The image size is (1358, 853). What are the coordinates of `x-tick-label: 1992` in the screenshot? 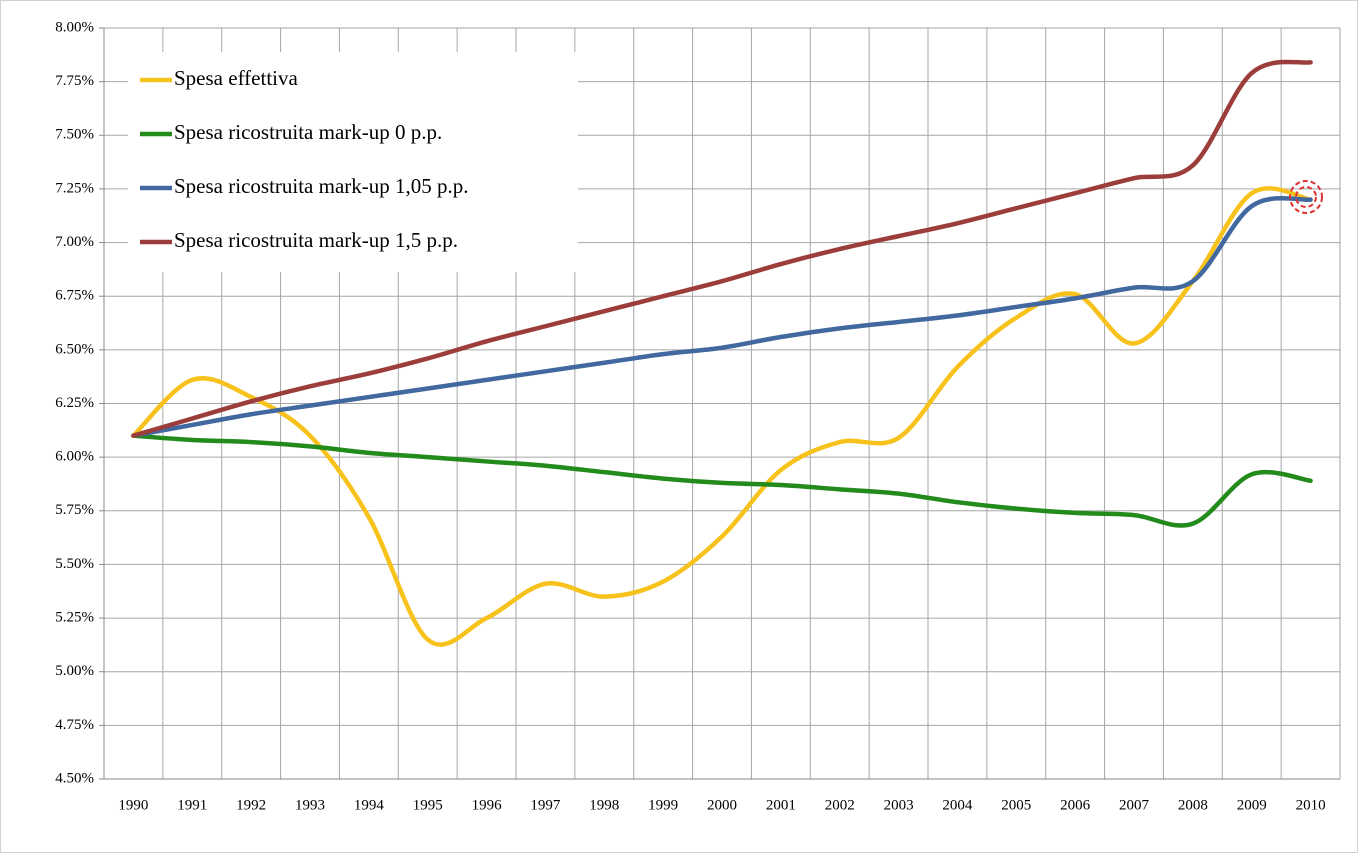 It's located at (251, 805).